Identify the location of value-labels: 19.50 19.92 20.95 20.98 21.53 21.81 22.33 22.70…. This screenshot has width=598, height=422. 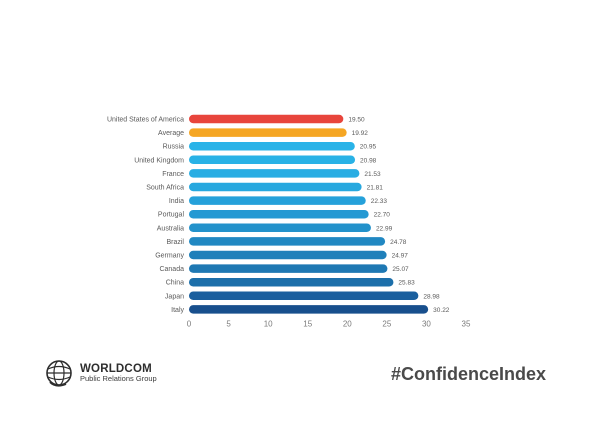
(398, 215).